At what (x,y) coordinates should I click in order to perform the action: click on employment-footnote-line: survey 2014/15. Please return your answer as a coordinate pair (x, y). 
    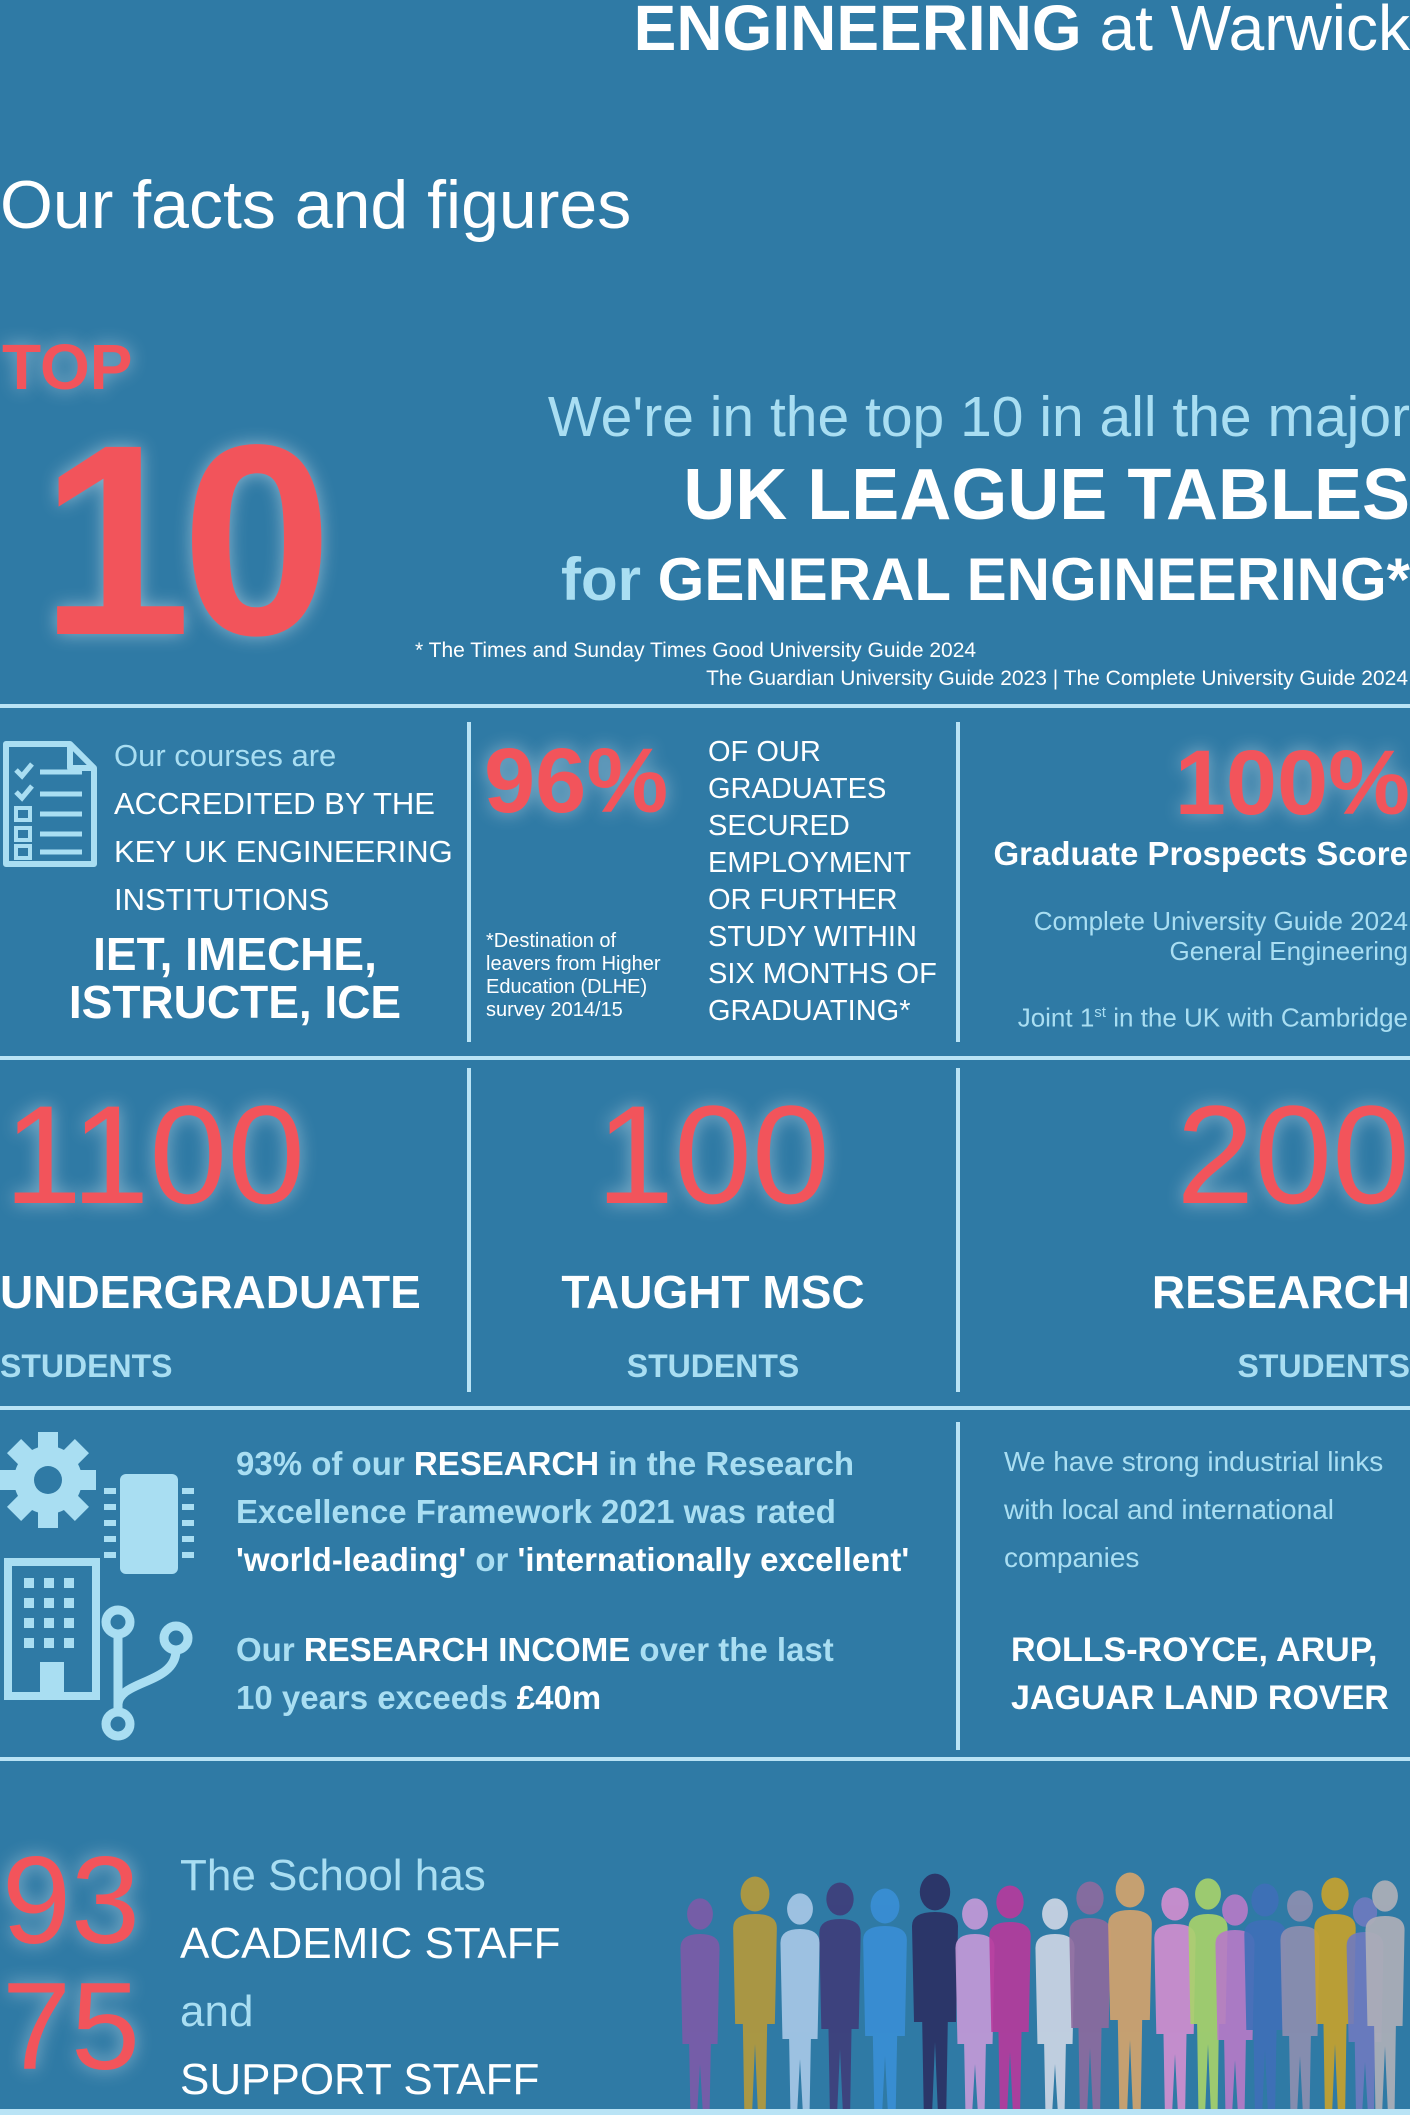
    Looking at the image, I should click on (554, 1010).